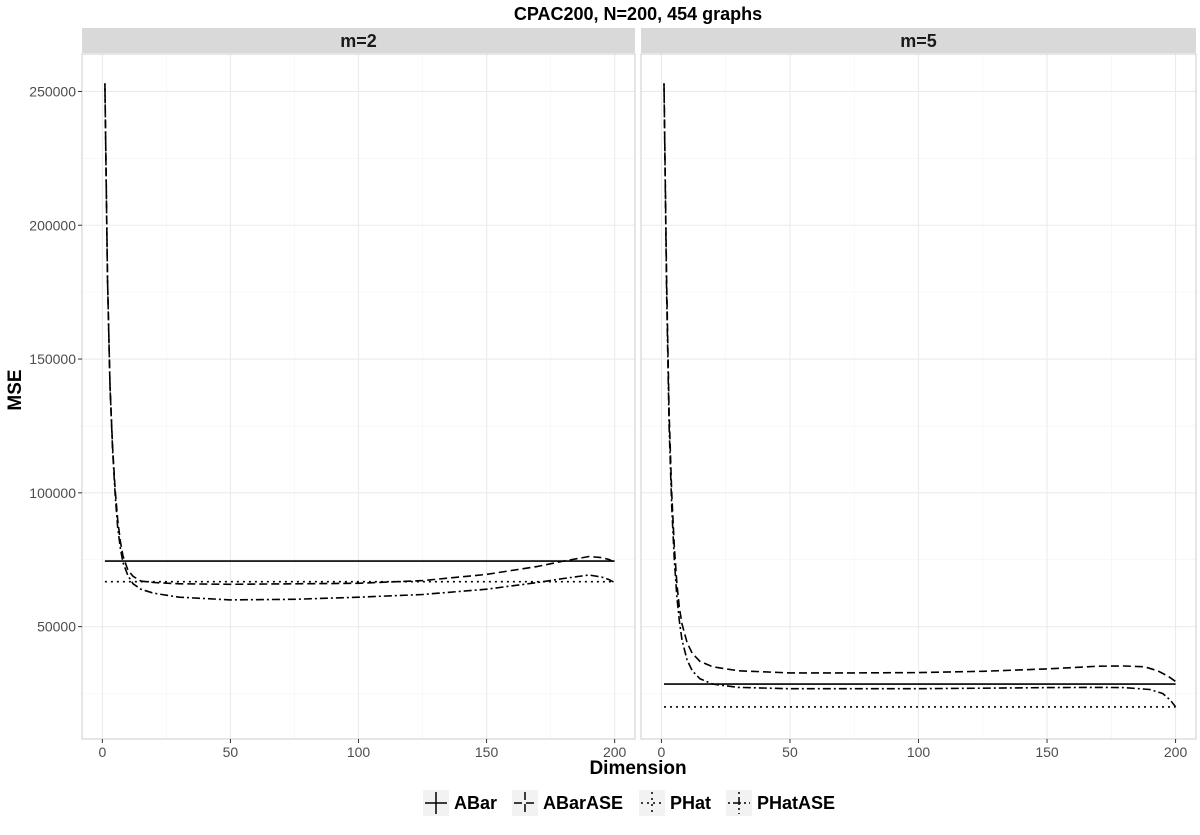  Describe the element at coordinates (583, 803) in the screenshot. I see `legend-label: ABarASE` at that location.